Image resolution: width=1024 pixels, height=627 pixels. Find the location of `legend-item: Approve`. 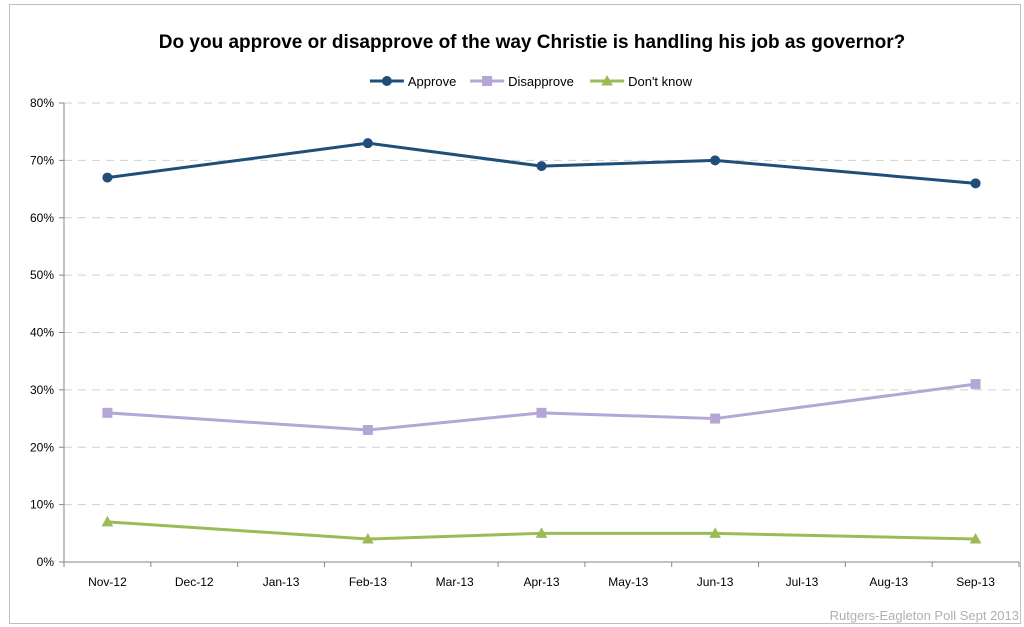

legend-item: Approve is located at coordinates (412, 81).